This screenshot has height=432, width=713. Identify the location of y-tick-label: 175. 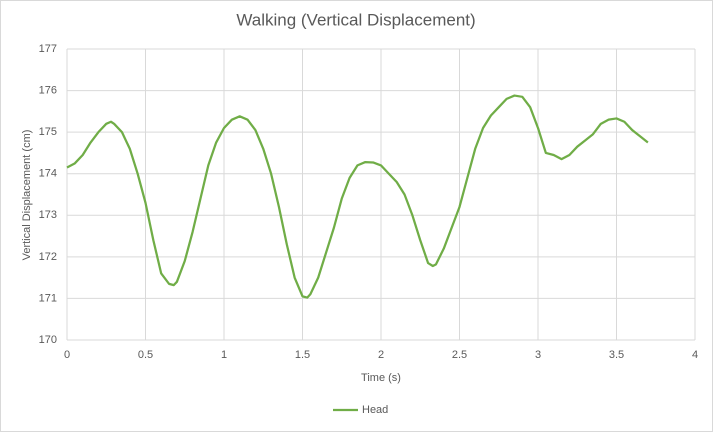
(48, 132).